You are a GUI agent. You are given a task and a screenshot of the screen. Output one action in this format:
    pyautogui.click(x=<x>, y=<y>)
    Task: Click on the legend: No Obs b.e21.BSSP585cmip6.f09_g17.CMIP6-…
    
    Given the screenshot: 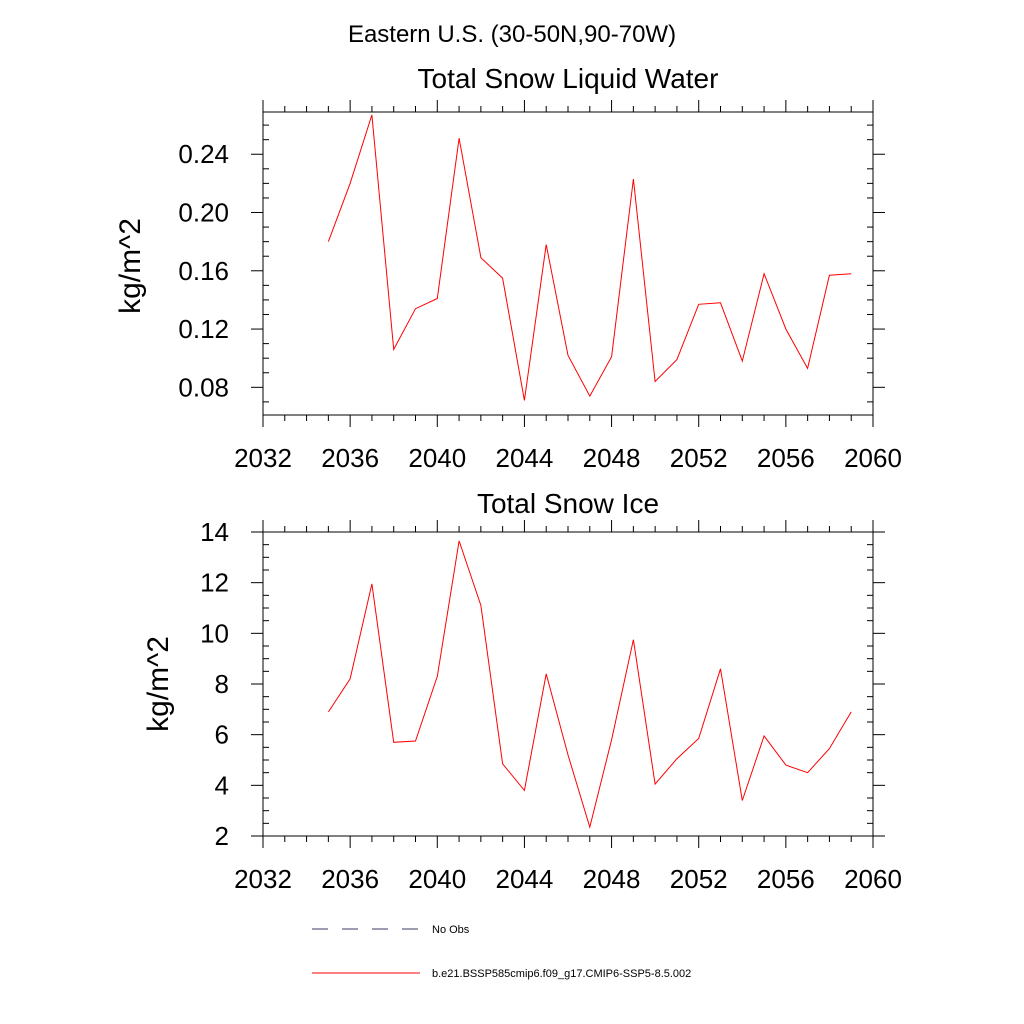 What is the action you would take?
    pyautogui.click(x=501, y=952)
    